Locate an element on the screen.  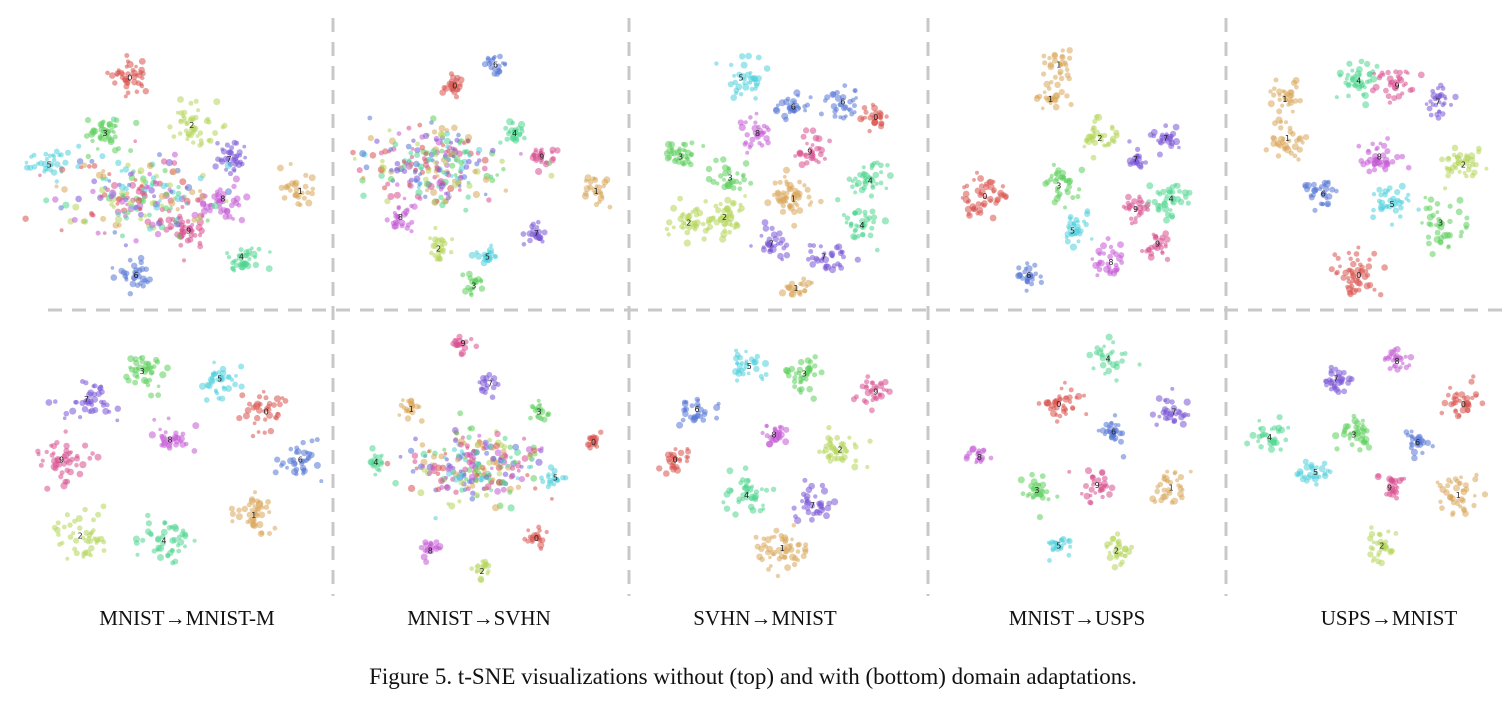
cluster-label: 0 is located at coordinates (536, 538).